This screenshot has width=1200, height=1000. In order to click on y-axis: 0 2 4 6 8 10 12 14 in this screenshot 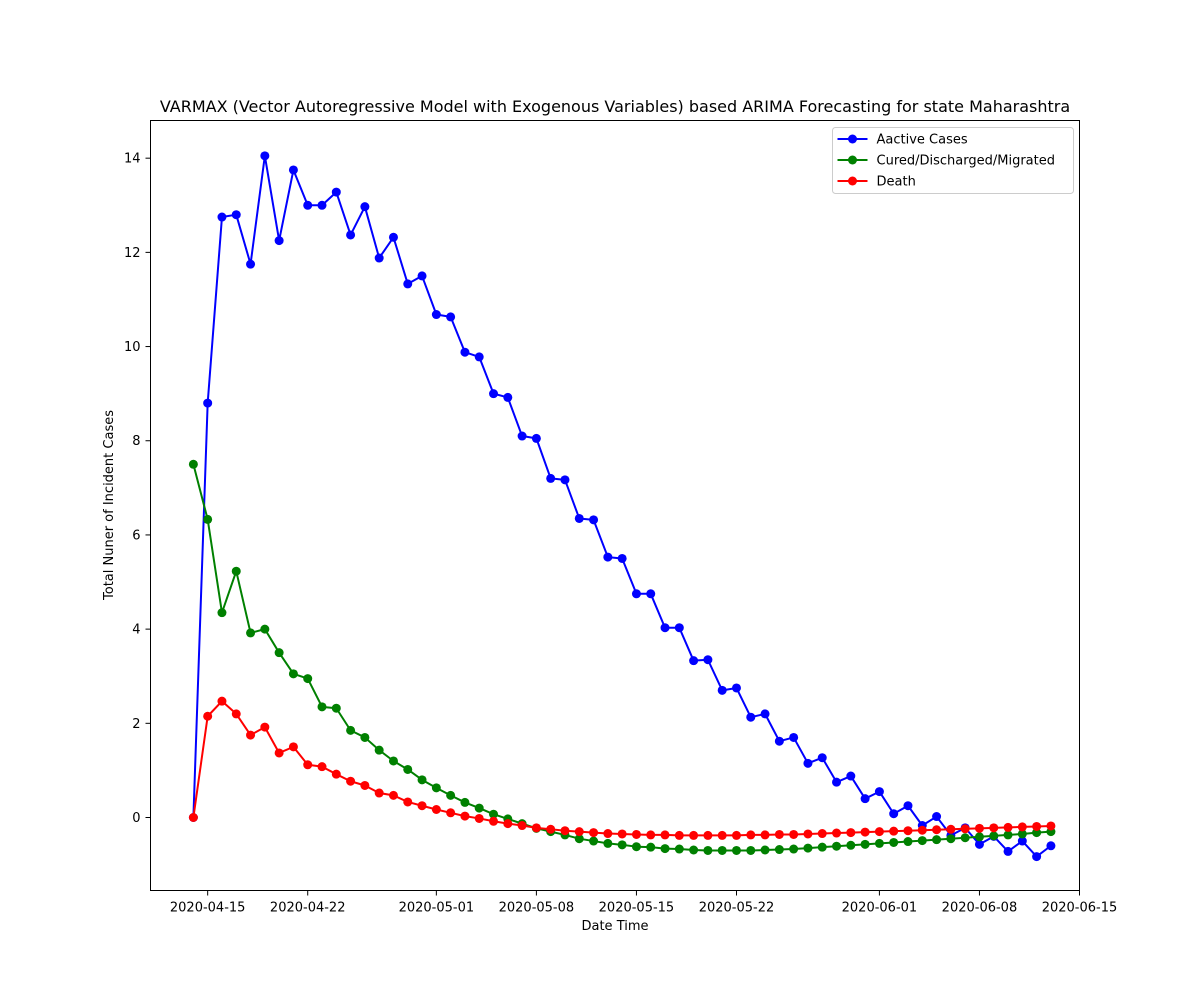, I will do `click(137, 489)`.